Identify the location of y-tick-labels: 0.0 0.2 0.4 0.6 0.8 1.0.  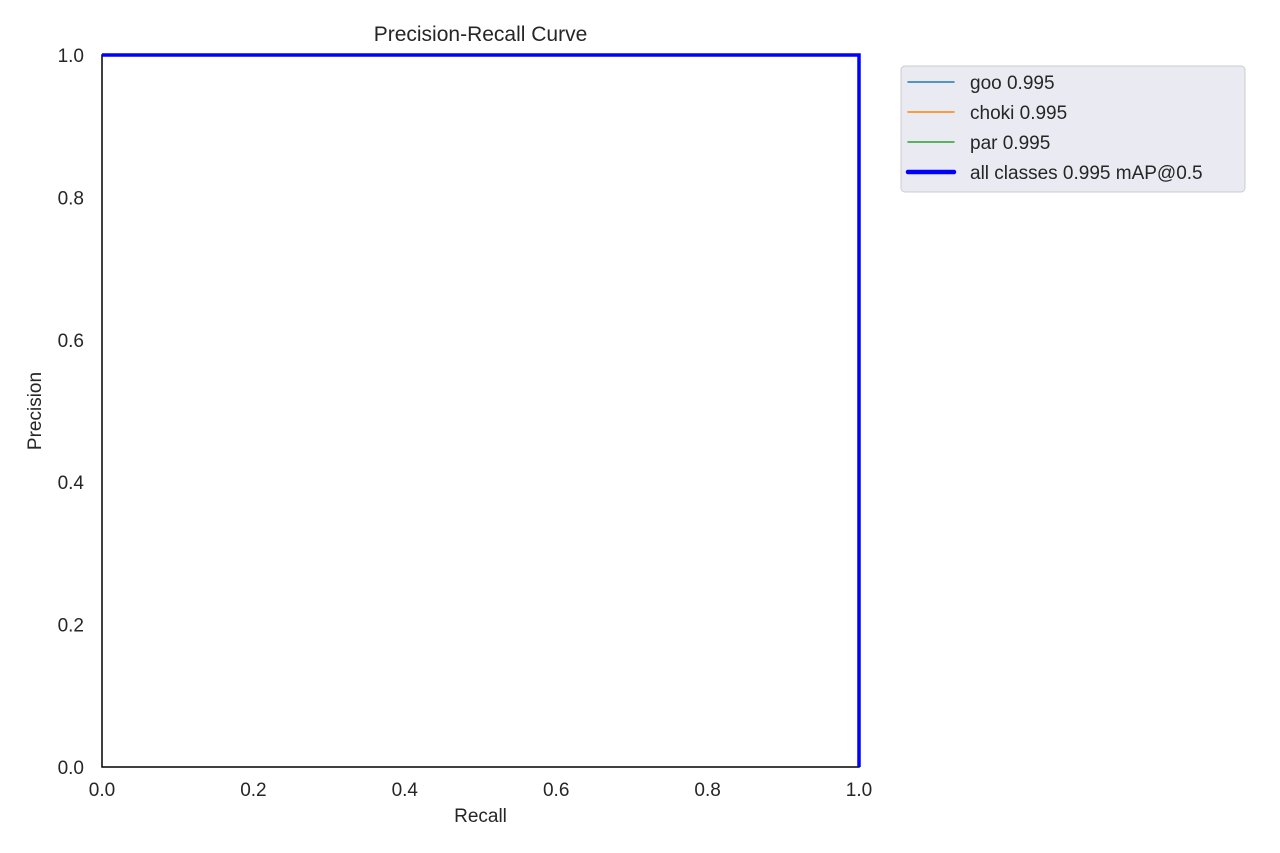
(71, 412).